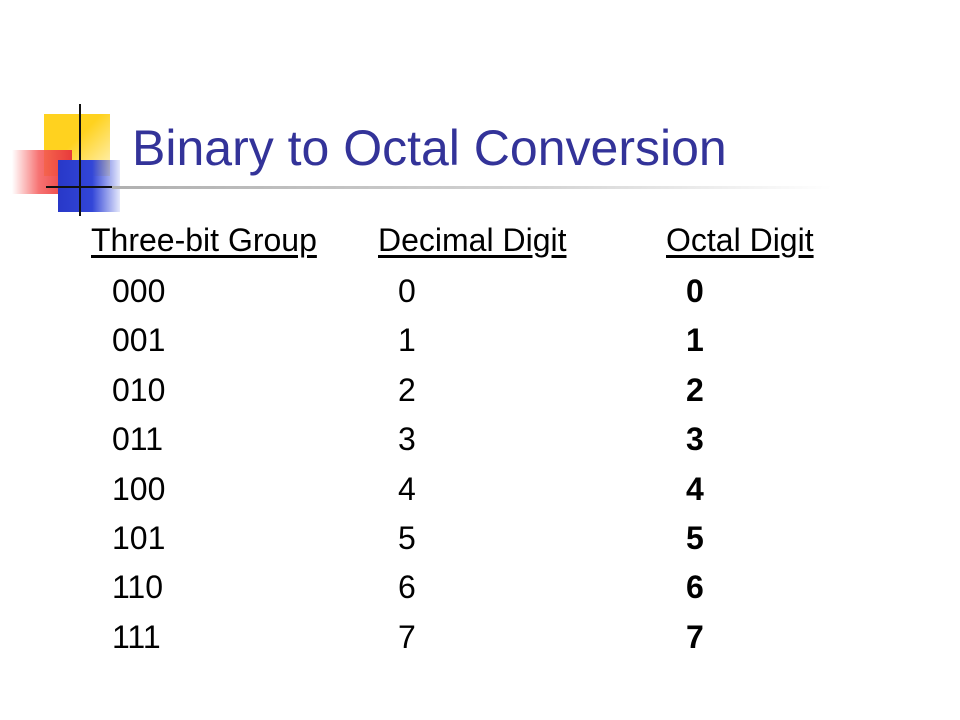 This screenshot has height=720, width=960. What do you see at coordinates (480, 589) in the screenshot?
I see `table-row: 110 6 6` at bounding box center [480, 589].